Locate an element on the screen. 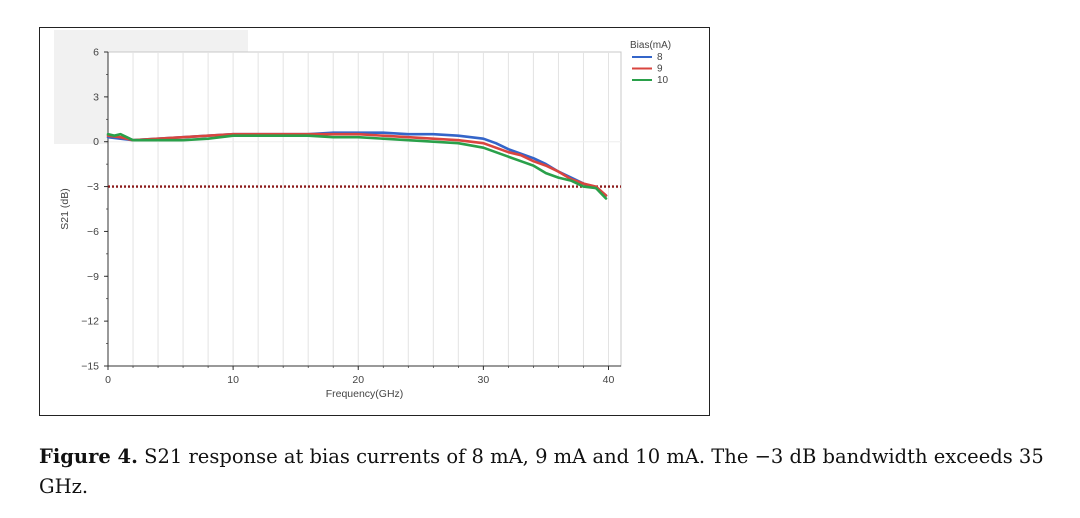 The image size is (1080, 518). legend-label-10: 10 is located at coordinates (663, 80).